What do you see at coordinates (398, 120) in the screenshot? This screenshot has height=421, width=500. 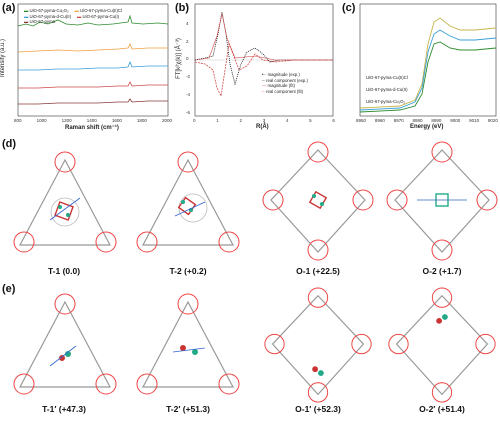 I see `tick-label: 8970` at bounding box center [398, 120].